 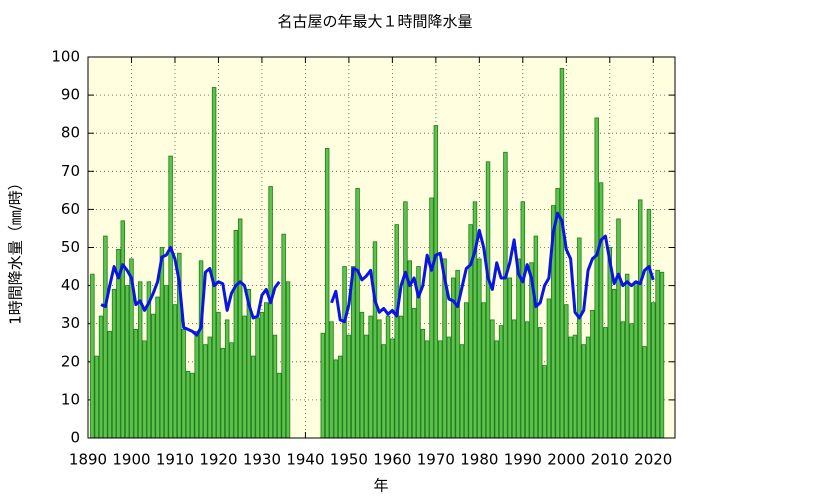 What do you see at coordinates (131, 460) in the screenshot?
I see `x-tick-label: 1900` at bounding box center [131, 460].